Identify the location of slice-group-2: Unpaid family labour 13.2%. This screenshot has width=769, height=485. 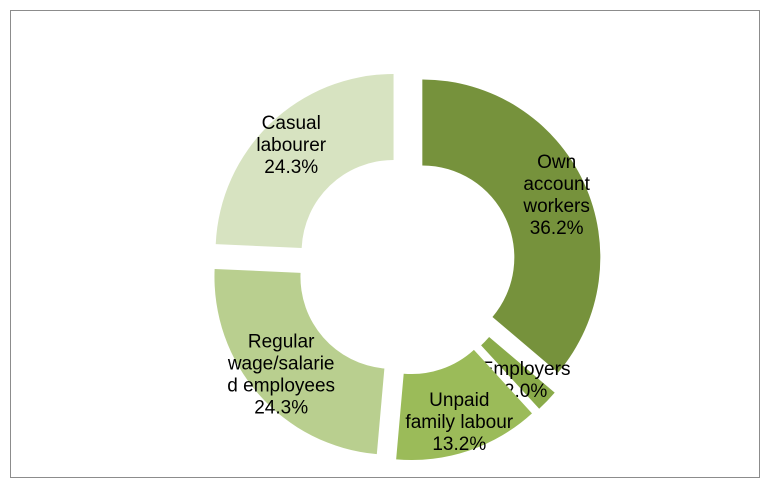
(464, 405).